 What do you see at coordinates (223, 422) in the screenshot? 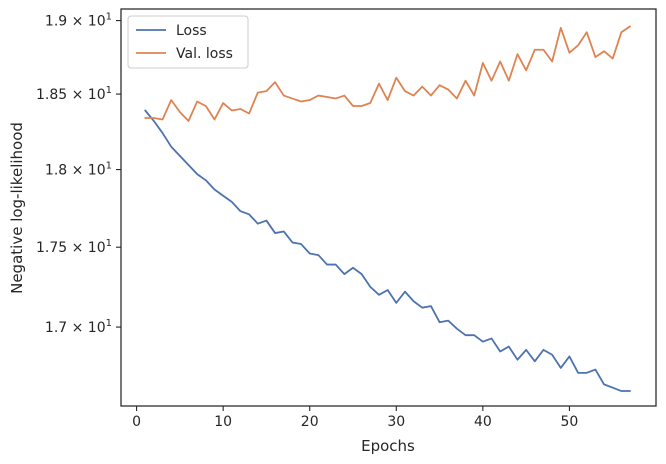
I see `x-tick-label: 10` at bounding box center [223, 422].